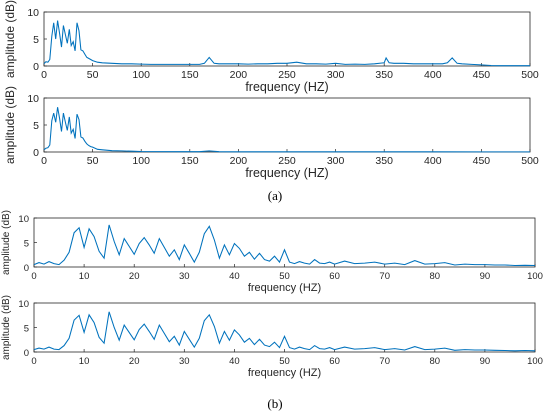 This screenshot has width=550, height=413. What do you see at coordinates (274, 403) in the screenshot?
I see `caption-b: (b)` at bounding box center [274, 403].